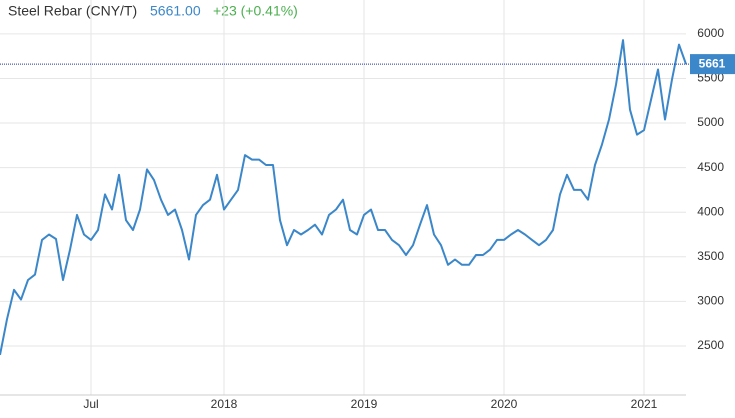  I want to click on x-tick-label: Jul, so click(90, 404).